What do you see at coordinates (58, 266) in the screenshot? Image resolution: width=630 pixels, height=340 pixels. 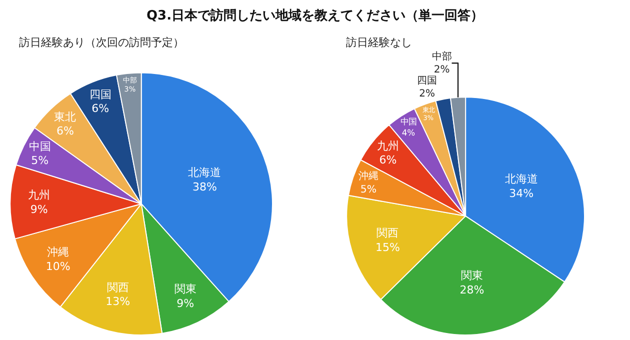 I see `data-label: 10%` at bounding box center [58, 266].